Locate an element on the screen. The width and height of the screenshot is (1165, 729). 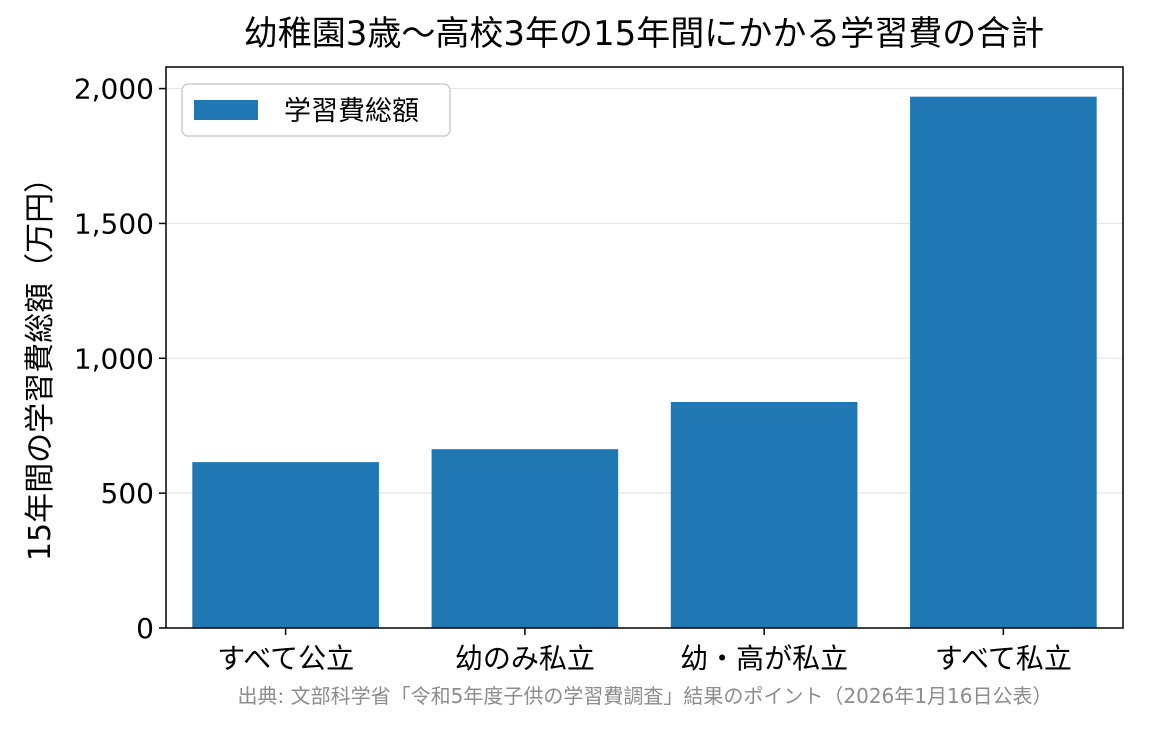
legend-swatch is located at coordinates (226, 110).